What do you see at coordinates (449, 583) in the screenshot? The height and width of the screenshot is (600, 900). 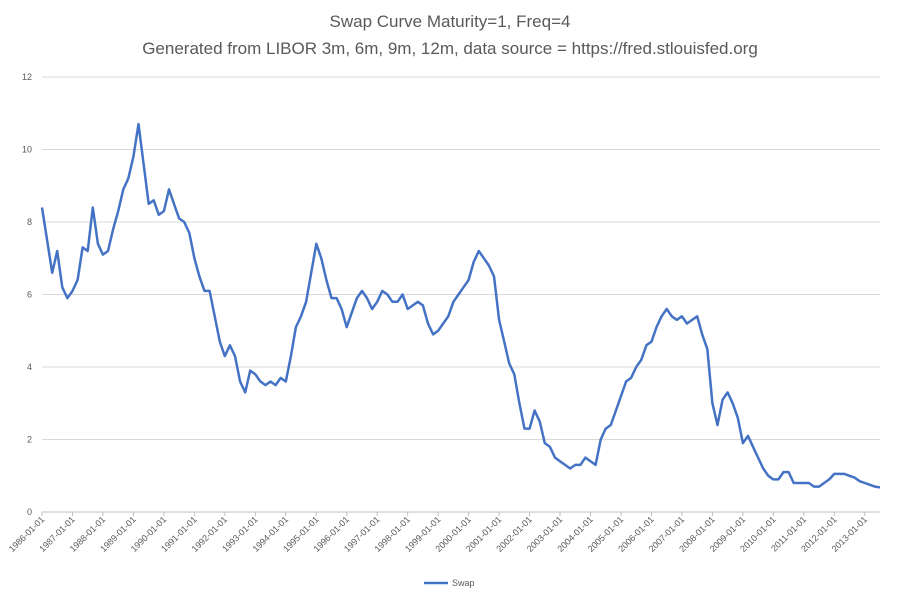 I see `legend: Swap` at bounding box center [449, 583].